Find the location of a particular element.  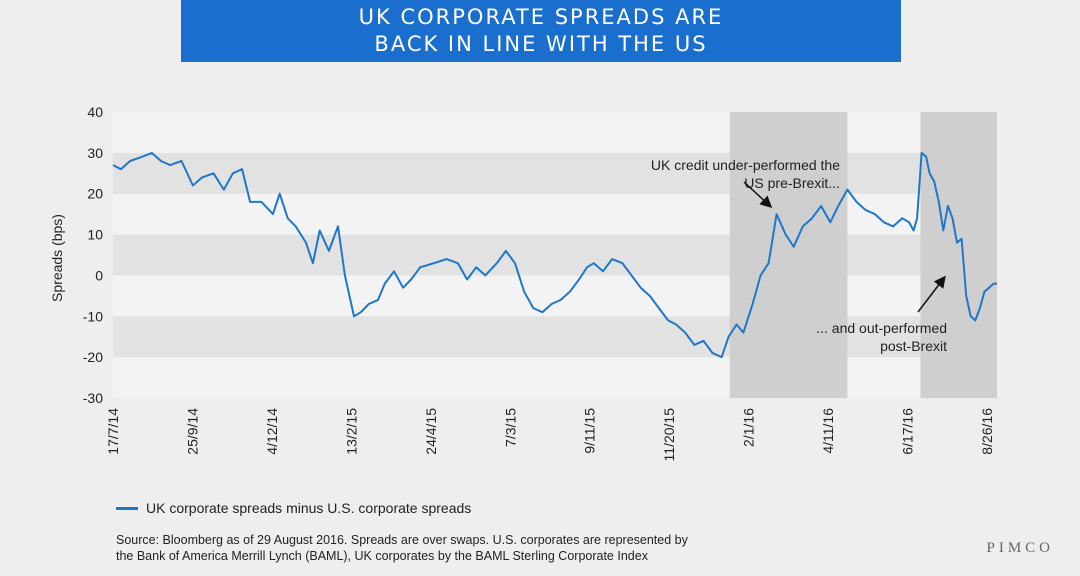

highlight-bands is located at coordinates (863, 255).